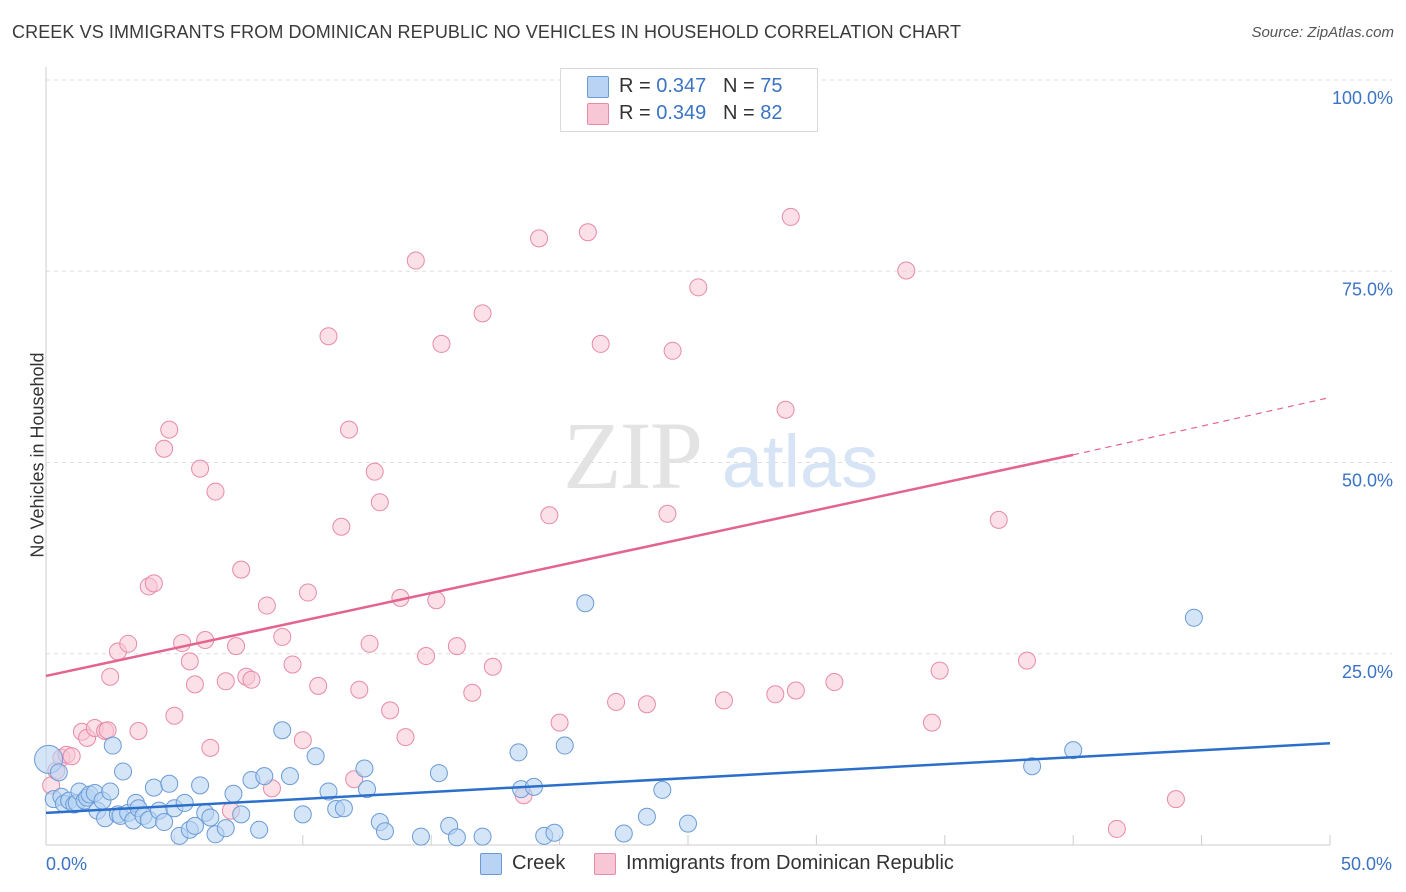 Image resolution: width=1406 pixels, height=892 pixels. Describe the element at coordinates (1367, 289) in the screenshot. I see `y-tick-label-2: 75.0%` at that location.